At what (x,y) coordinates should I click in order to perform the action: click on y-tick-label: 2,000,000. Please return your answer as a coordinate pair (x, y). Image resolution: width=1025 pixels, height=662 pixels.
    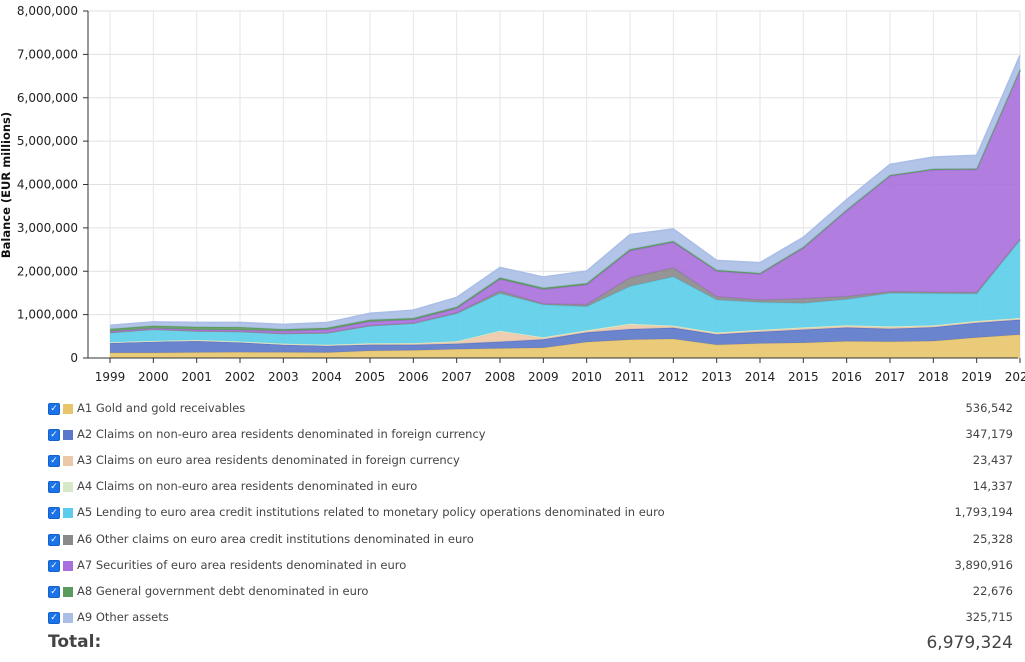
    Looking at the image, I should click on (47, 271).